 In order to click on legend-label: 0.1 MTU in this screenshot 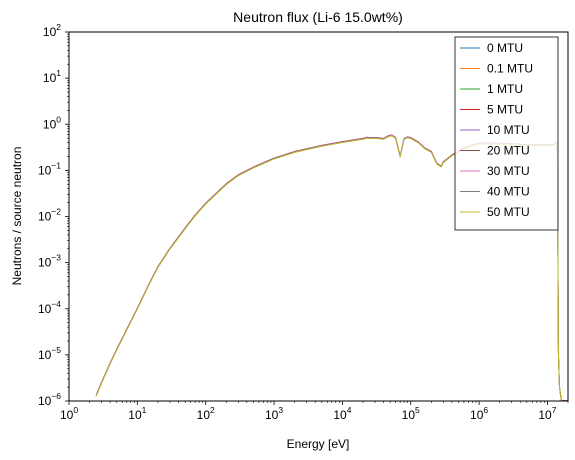, I will do `click(510, 69)`.